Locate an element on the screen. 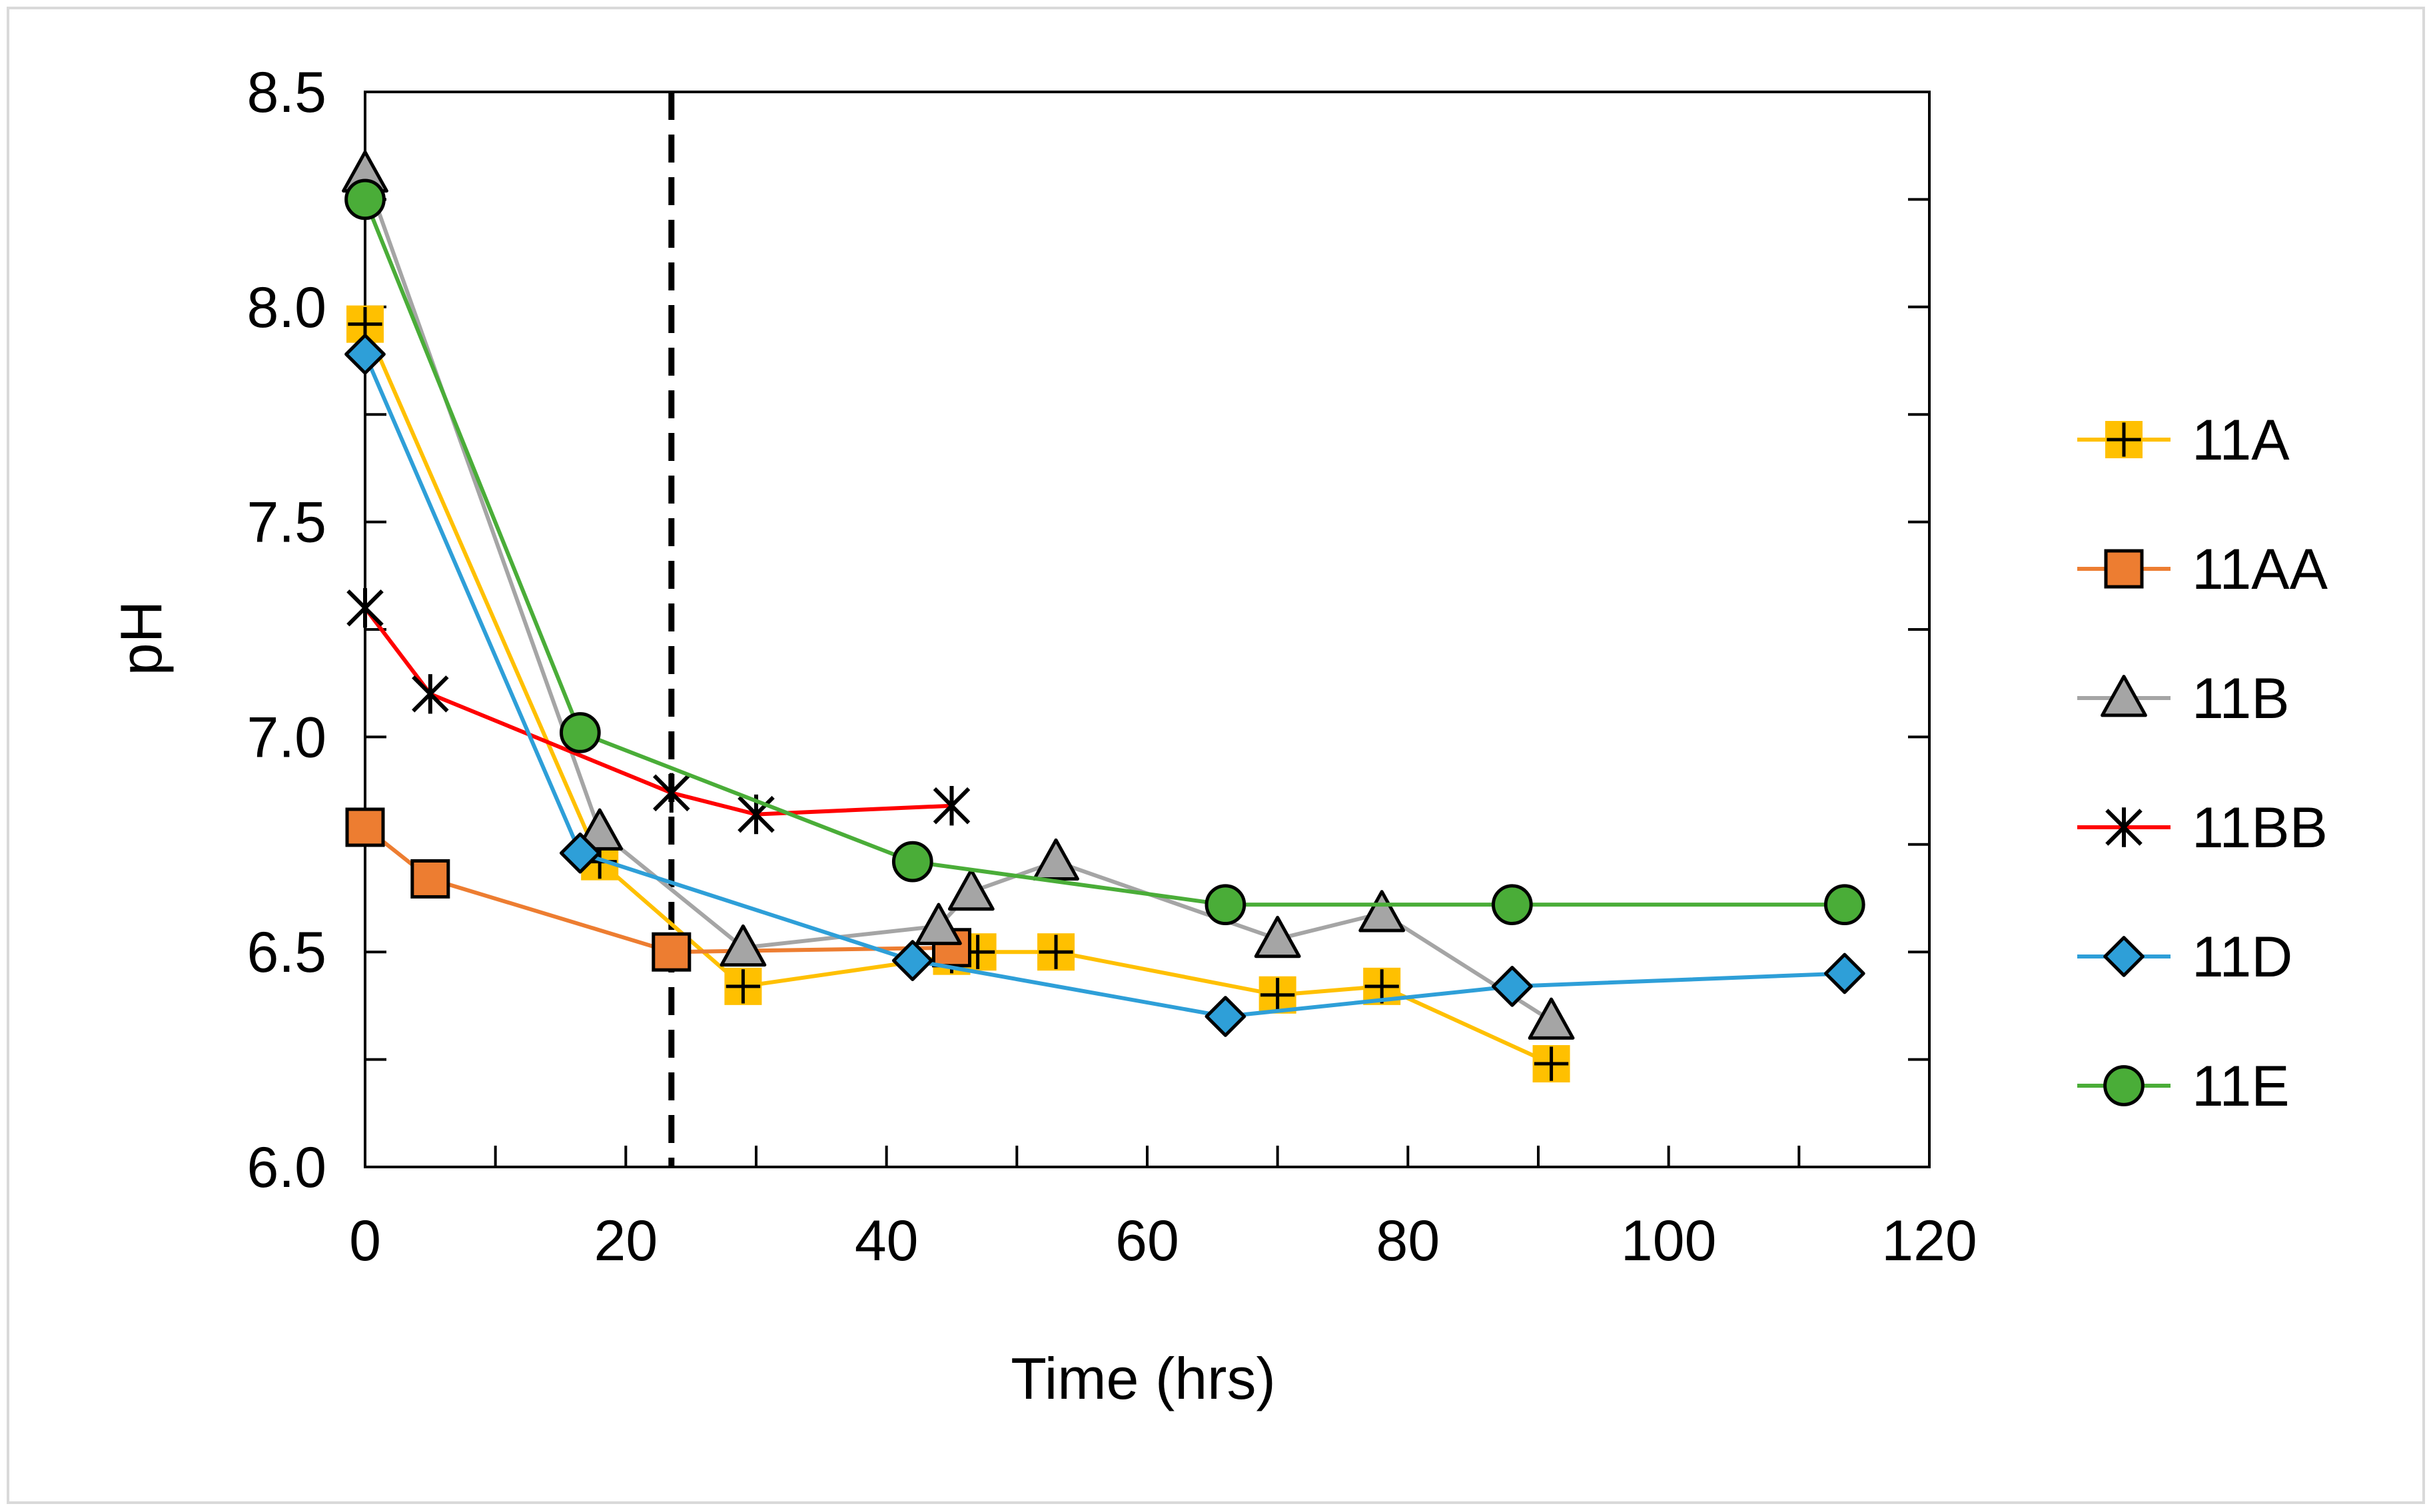 This screenshot has width=2433, height=1512. legend-label: 11BB is located at coordinates (2260, 828).